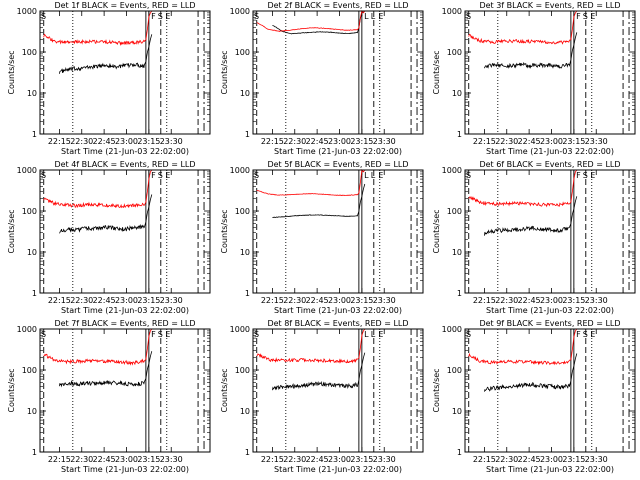 The width and height of the screenshot is (640, 480). Describe the element at coordinates (153, 16) in the screenshot. I see `flag-label: F` at that location.